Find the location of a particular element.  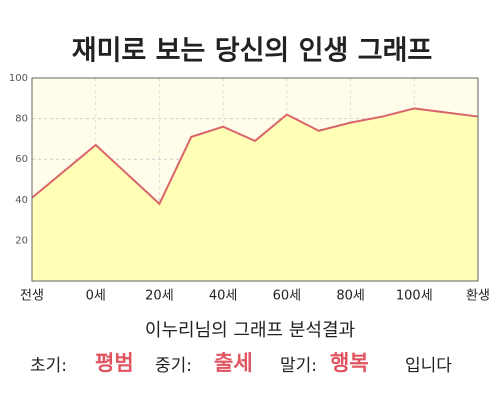

y-tick-label: 80 is located at coordinates (21, 119).